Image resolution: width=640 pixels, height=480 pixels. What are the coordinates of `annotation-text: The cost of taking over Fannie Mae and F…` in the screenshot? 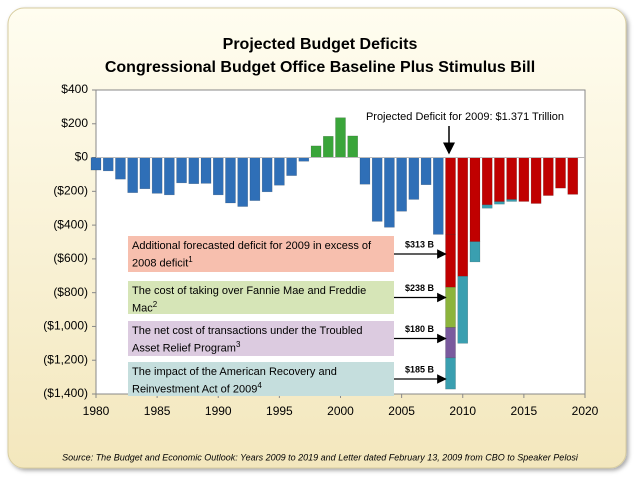 It's located at (249, 300).